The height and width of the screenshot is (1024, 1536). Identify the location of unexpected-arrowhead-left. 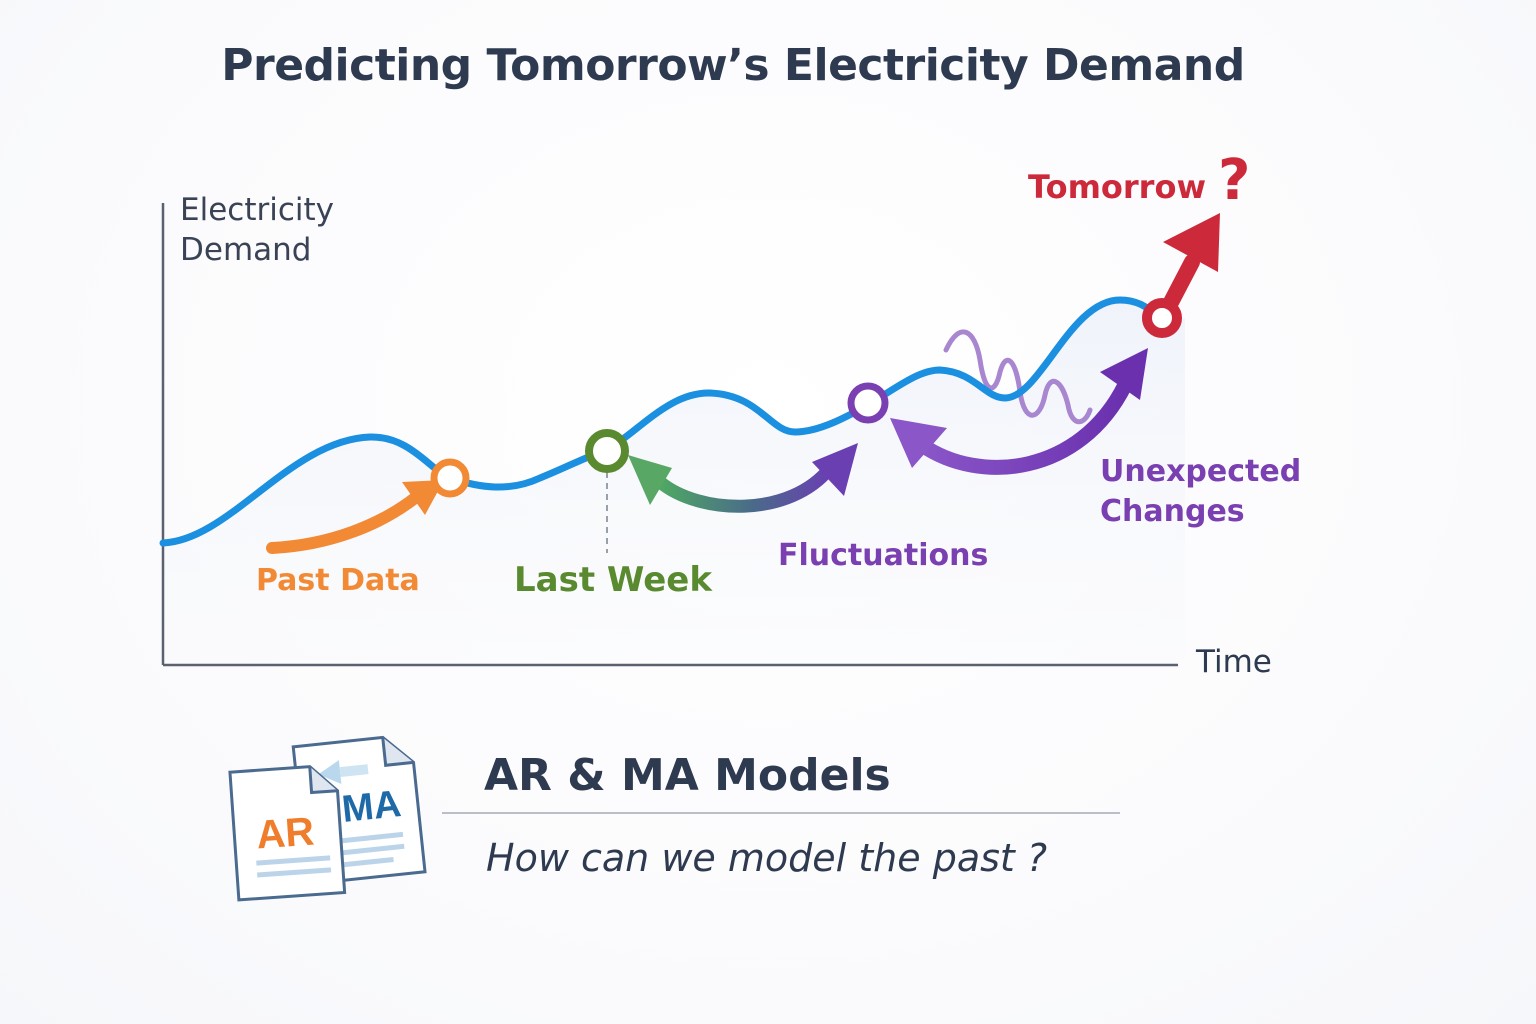
(918, 443).